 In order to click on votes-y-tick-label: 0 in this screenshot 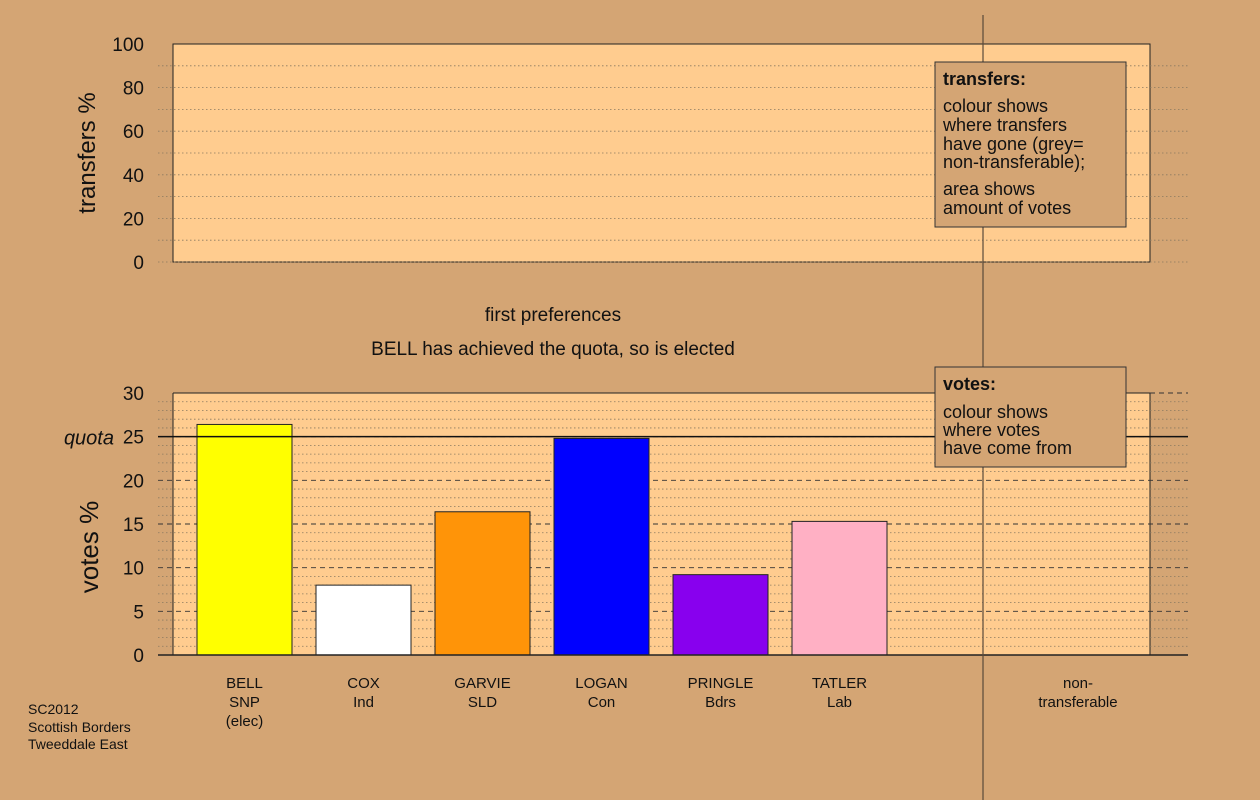, I will do `click(138, 656)`.